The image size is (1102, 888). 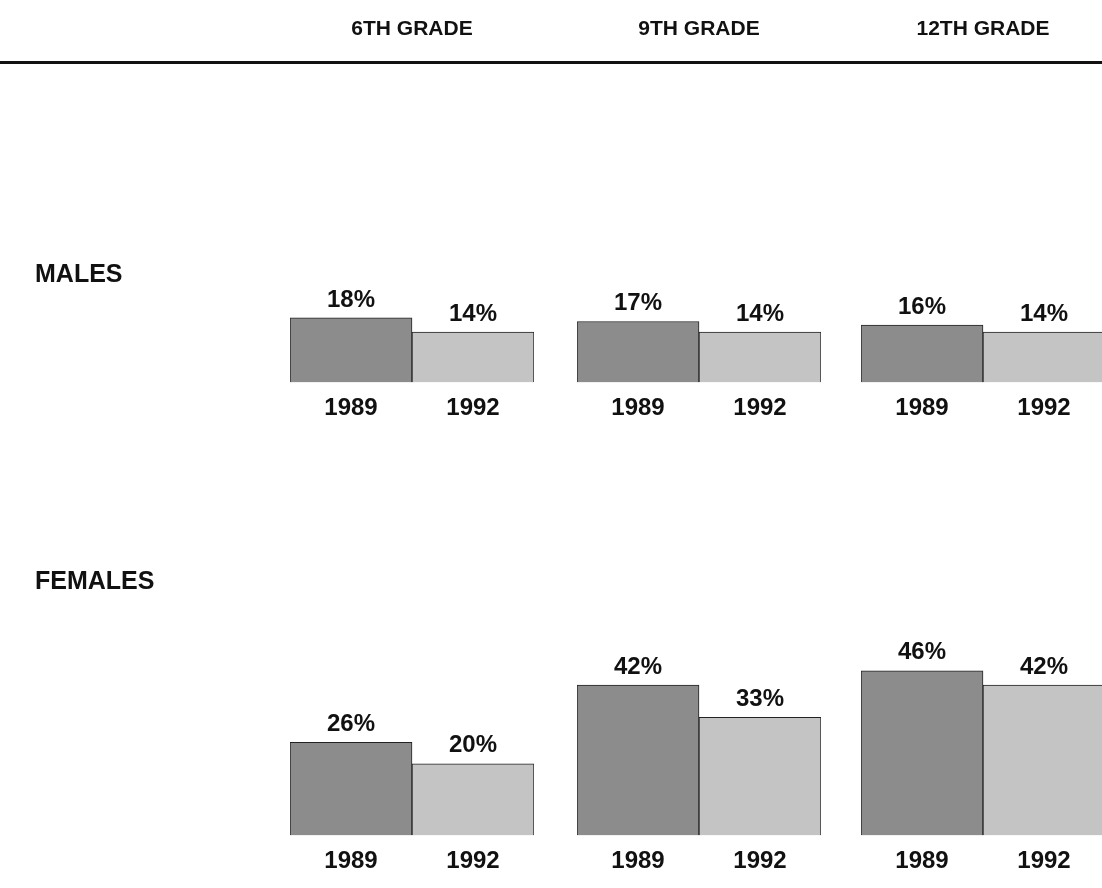 What do you see at coordinates (351, 298) in the screenshot?
I see `data-label: 18%` at bounding box center [351, 298].